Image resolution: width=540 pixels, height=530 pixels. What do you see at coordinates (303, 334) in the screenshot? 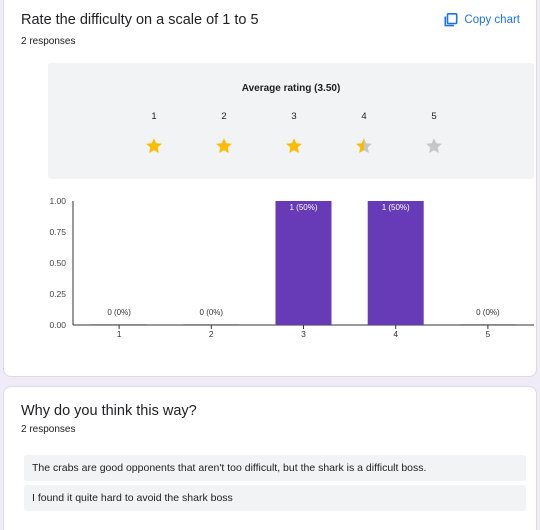
I see `x-tick-label: 3` at bounding box center [303, 334].